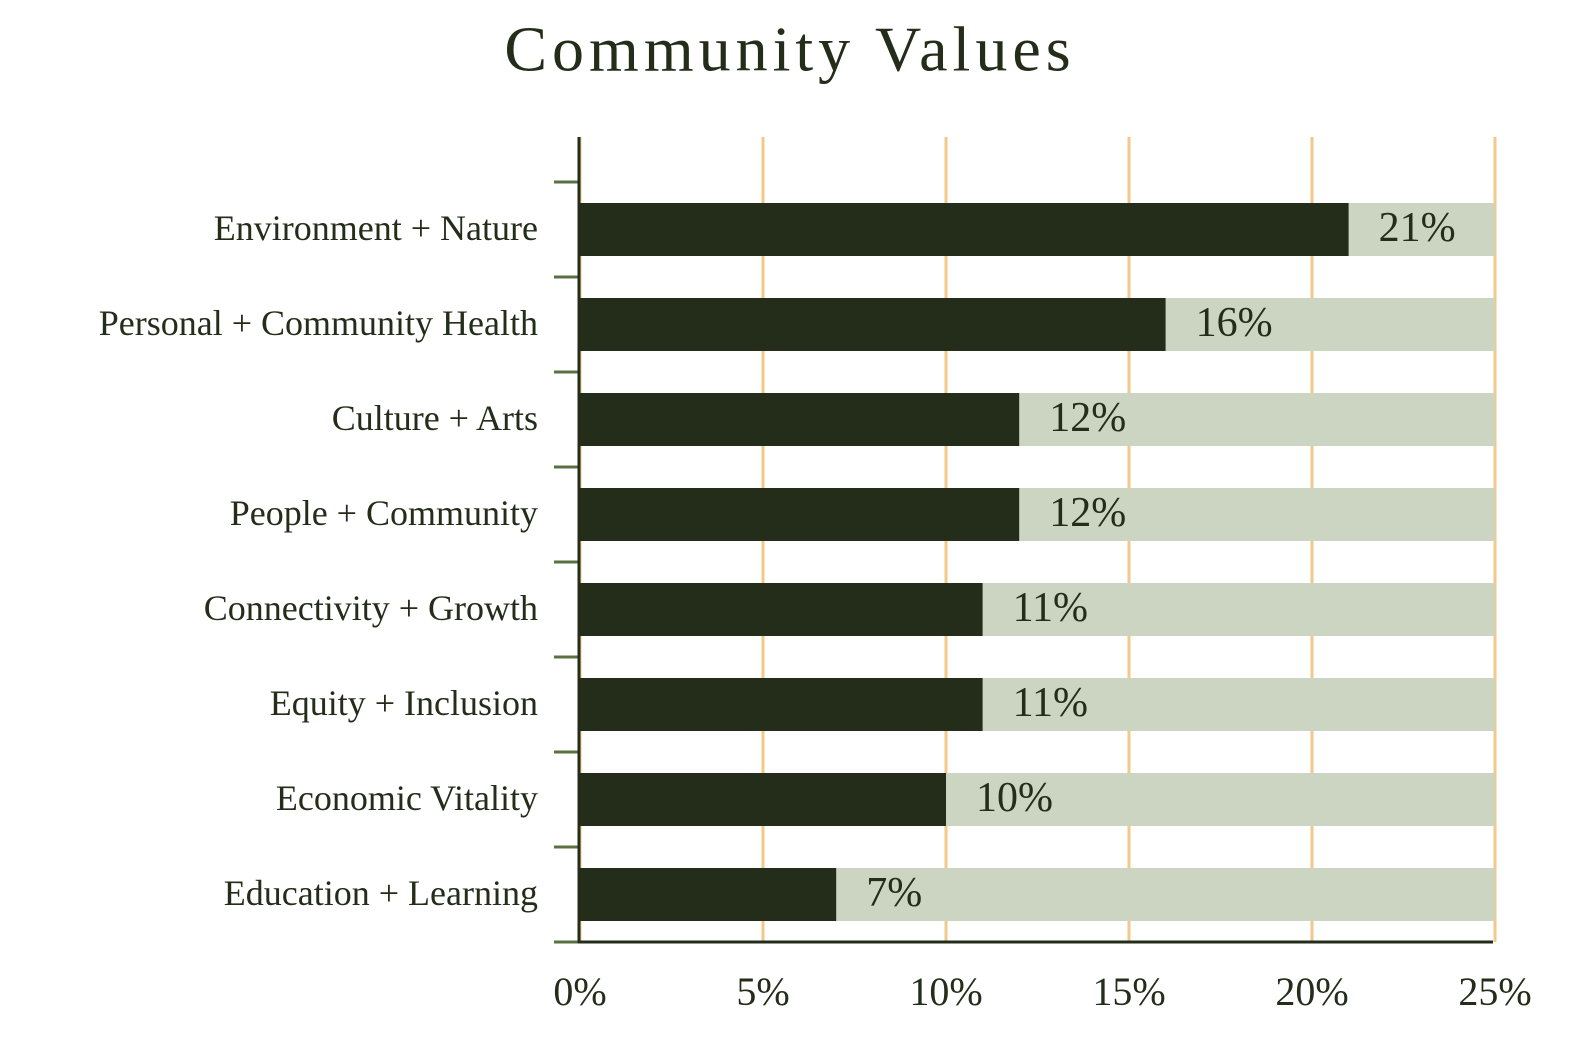  Describe the element at coordinates (945, 991) in the screenshot. I see `x-tick-label: 10%` at that location.